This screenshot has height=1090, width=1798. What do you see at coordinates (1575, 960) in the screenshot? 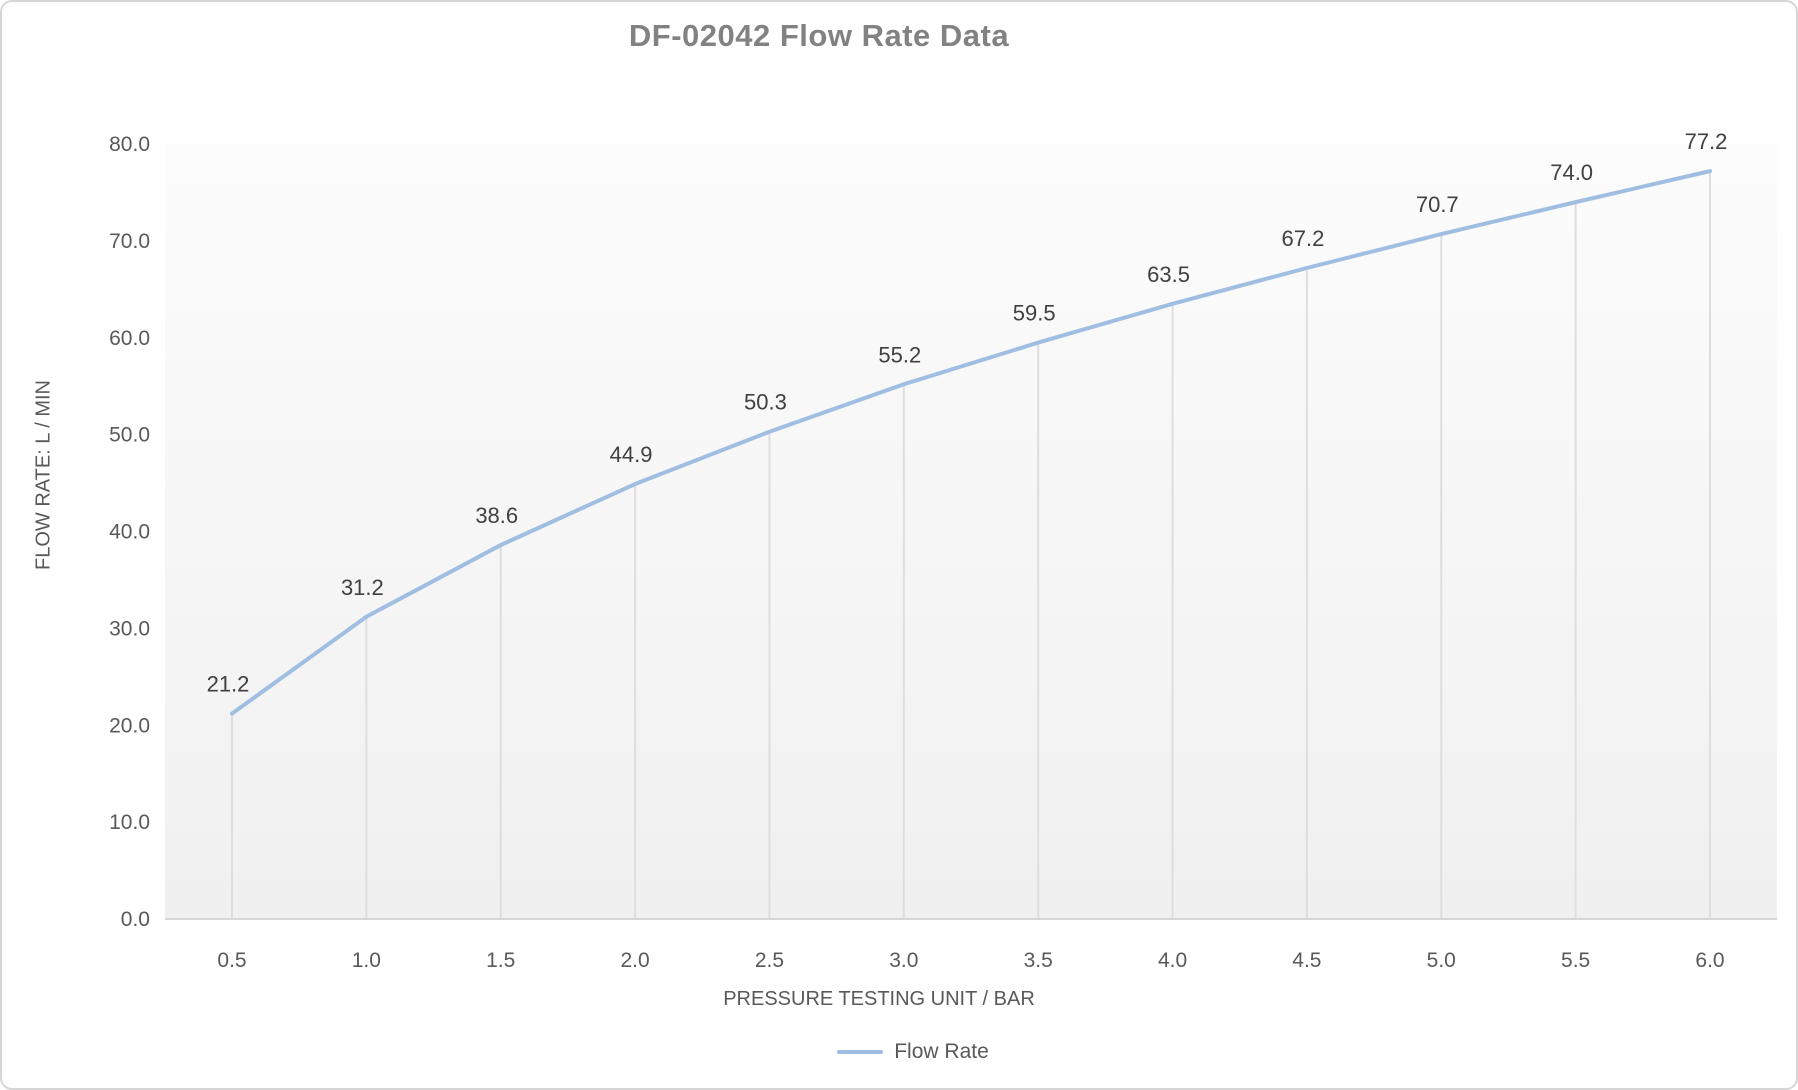
I see `x-tick-label: 5.5` at bounding box center [1575, 960].